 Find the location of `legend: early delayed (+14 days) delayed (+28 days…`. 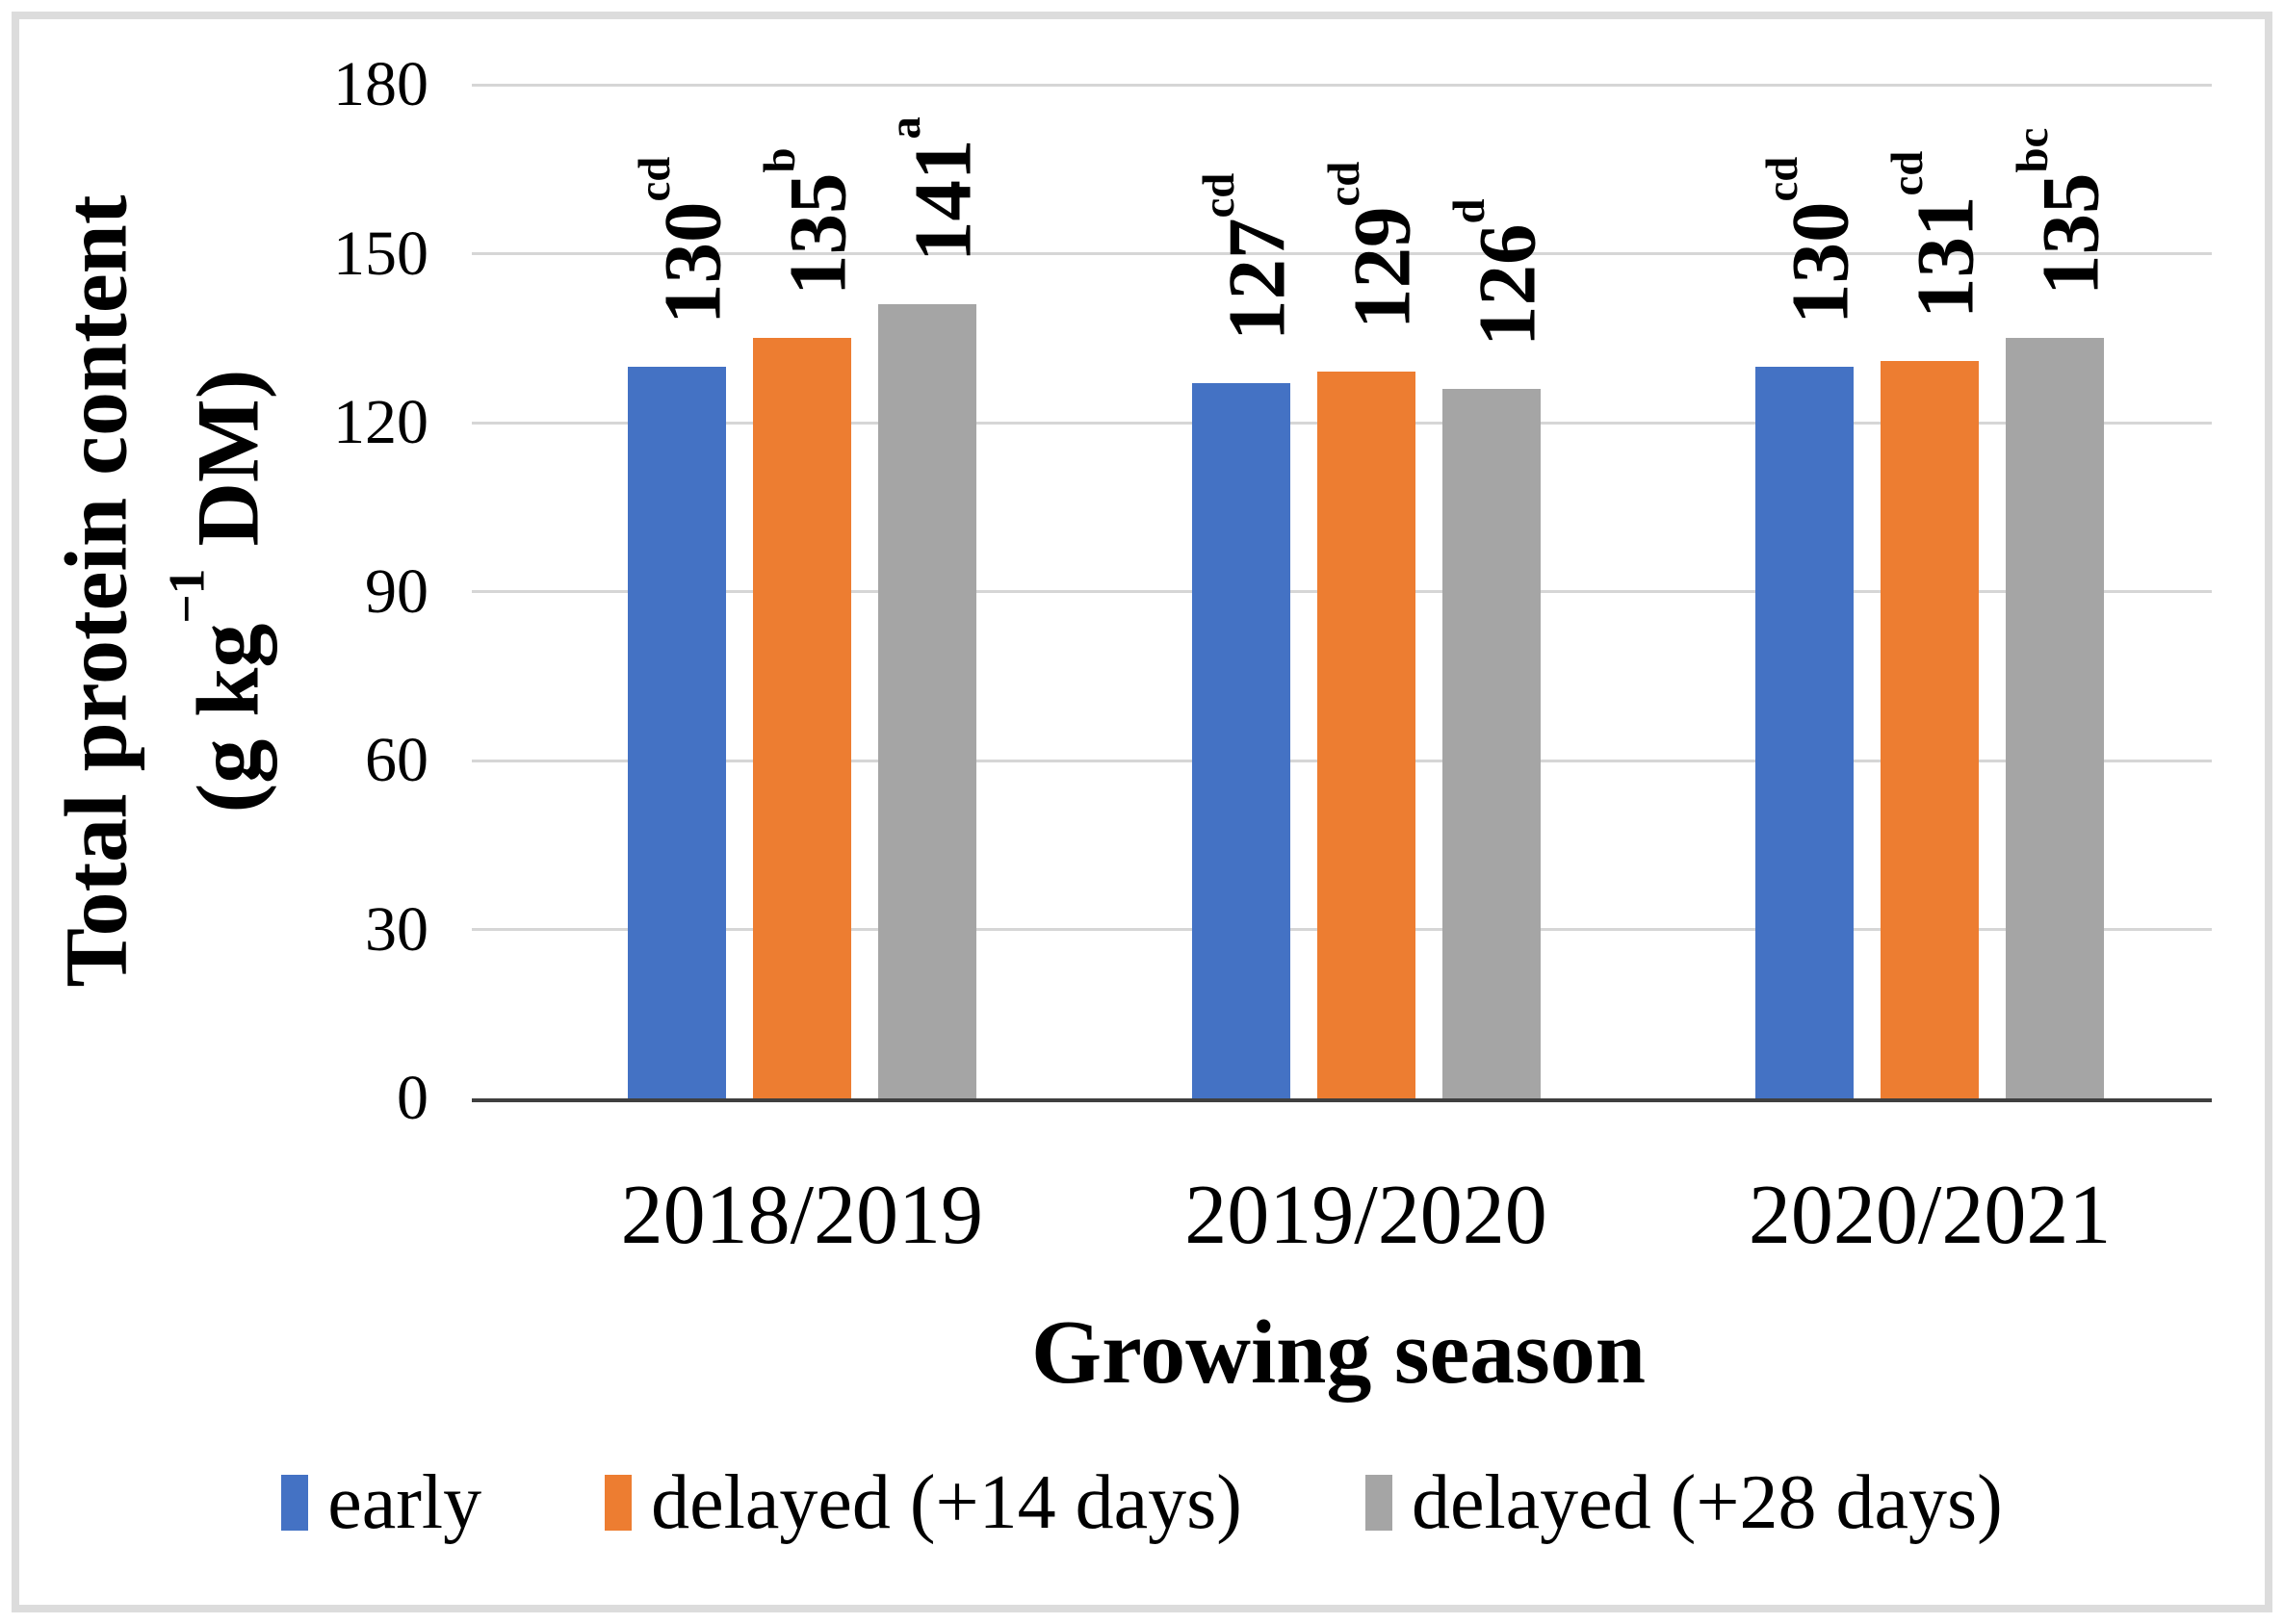

legend: early delayed (+14 days) delayed (+28 days… is located at coordinates (1142, 1503).